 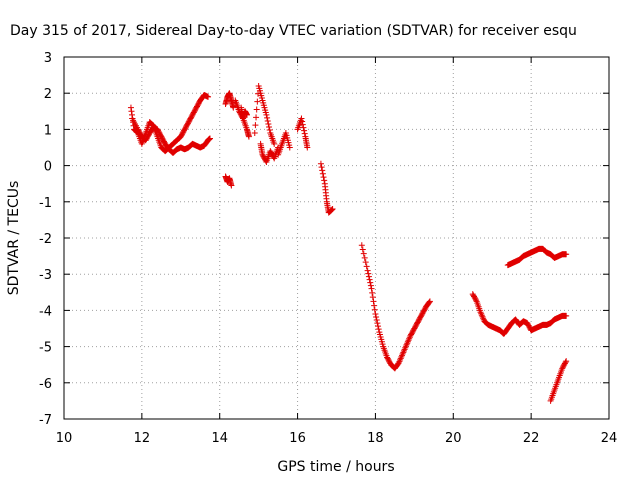 I want to click on y-tick-label: -5, so click(x=45, y=348).